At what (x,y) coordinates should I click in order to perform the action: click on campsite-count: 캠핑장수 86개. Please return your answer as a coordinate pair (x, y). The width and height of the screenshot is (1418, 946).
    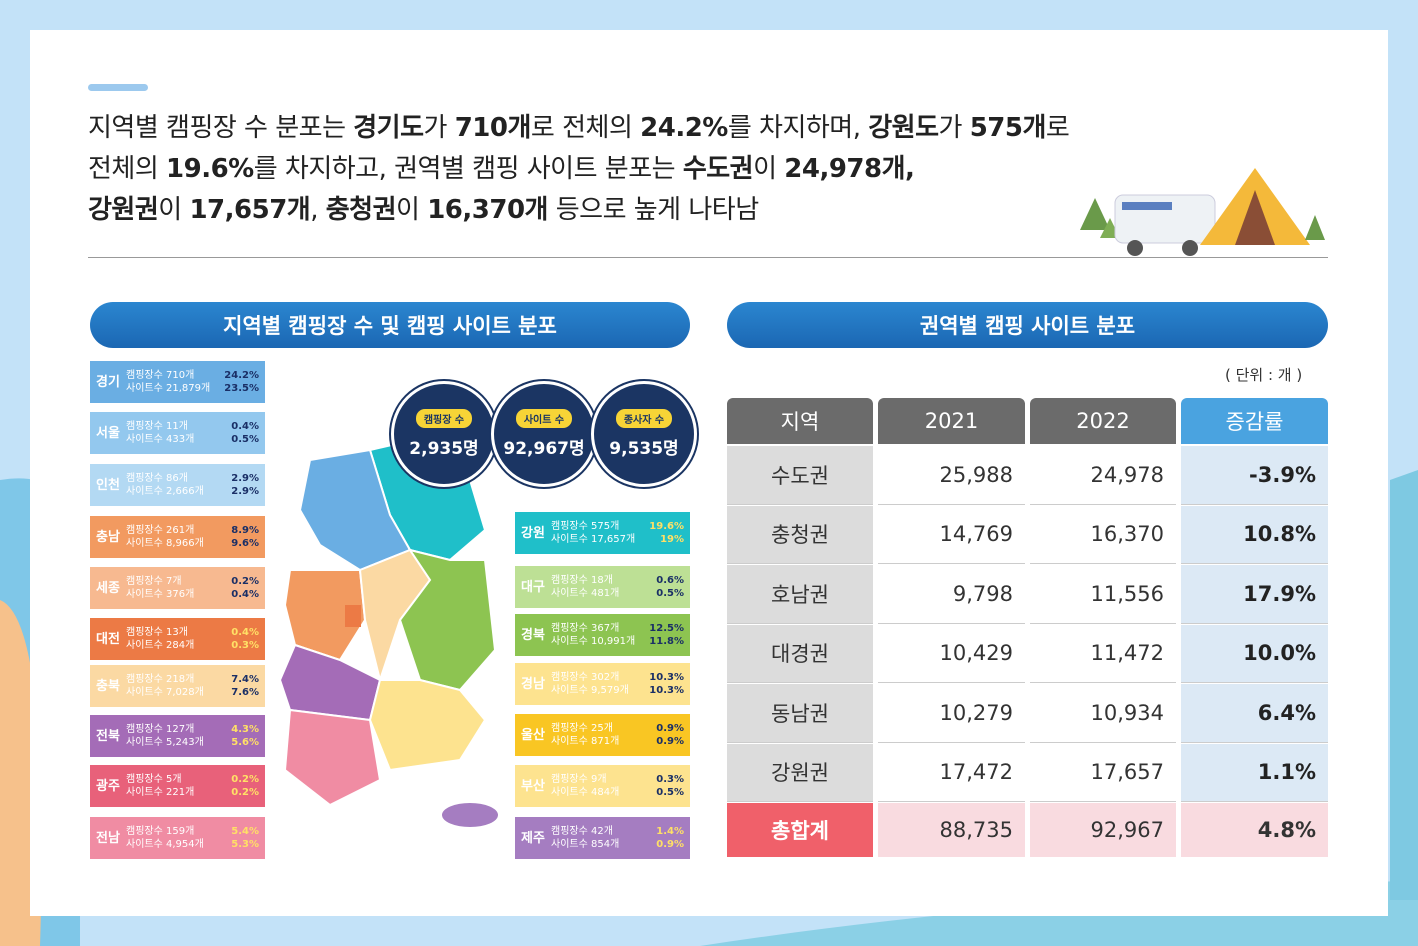
    Looking at the image, I should click on (157, 478).